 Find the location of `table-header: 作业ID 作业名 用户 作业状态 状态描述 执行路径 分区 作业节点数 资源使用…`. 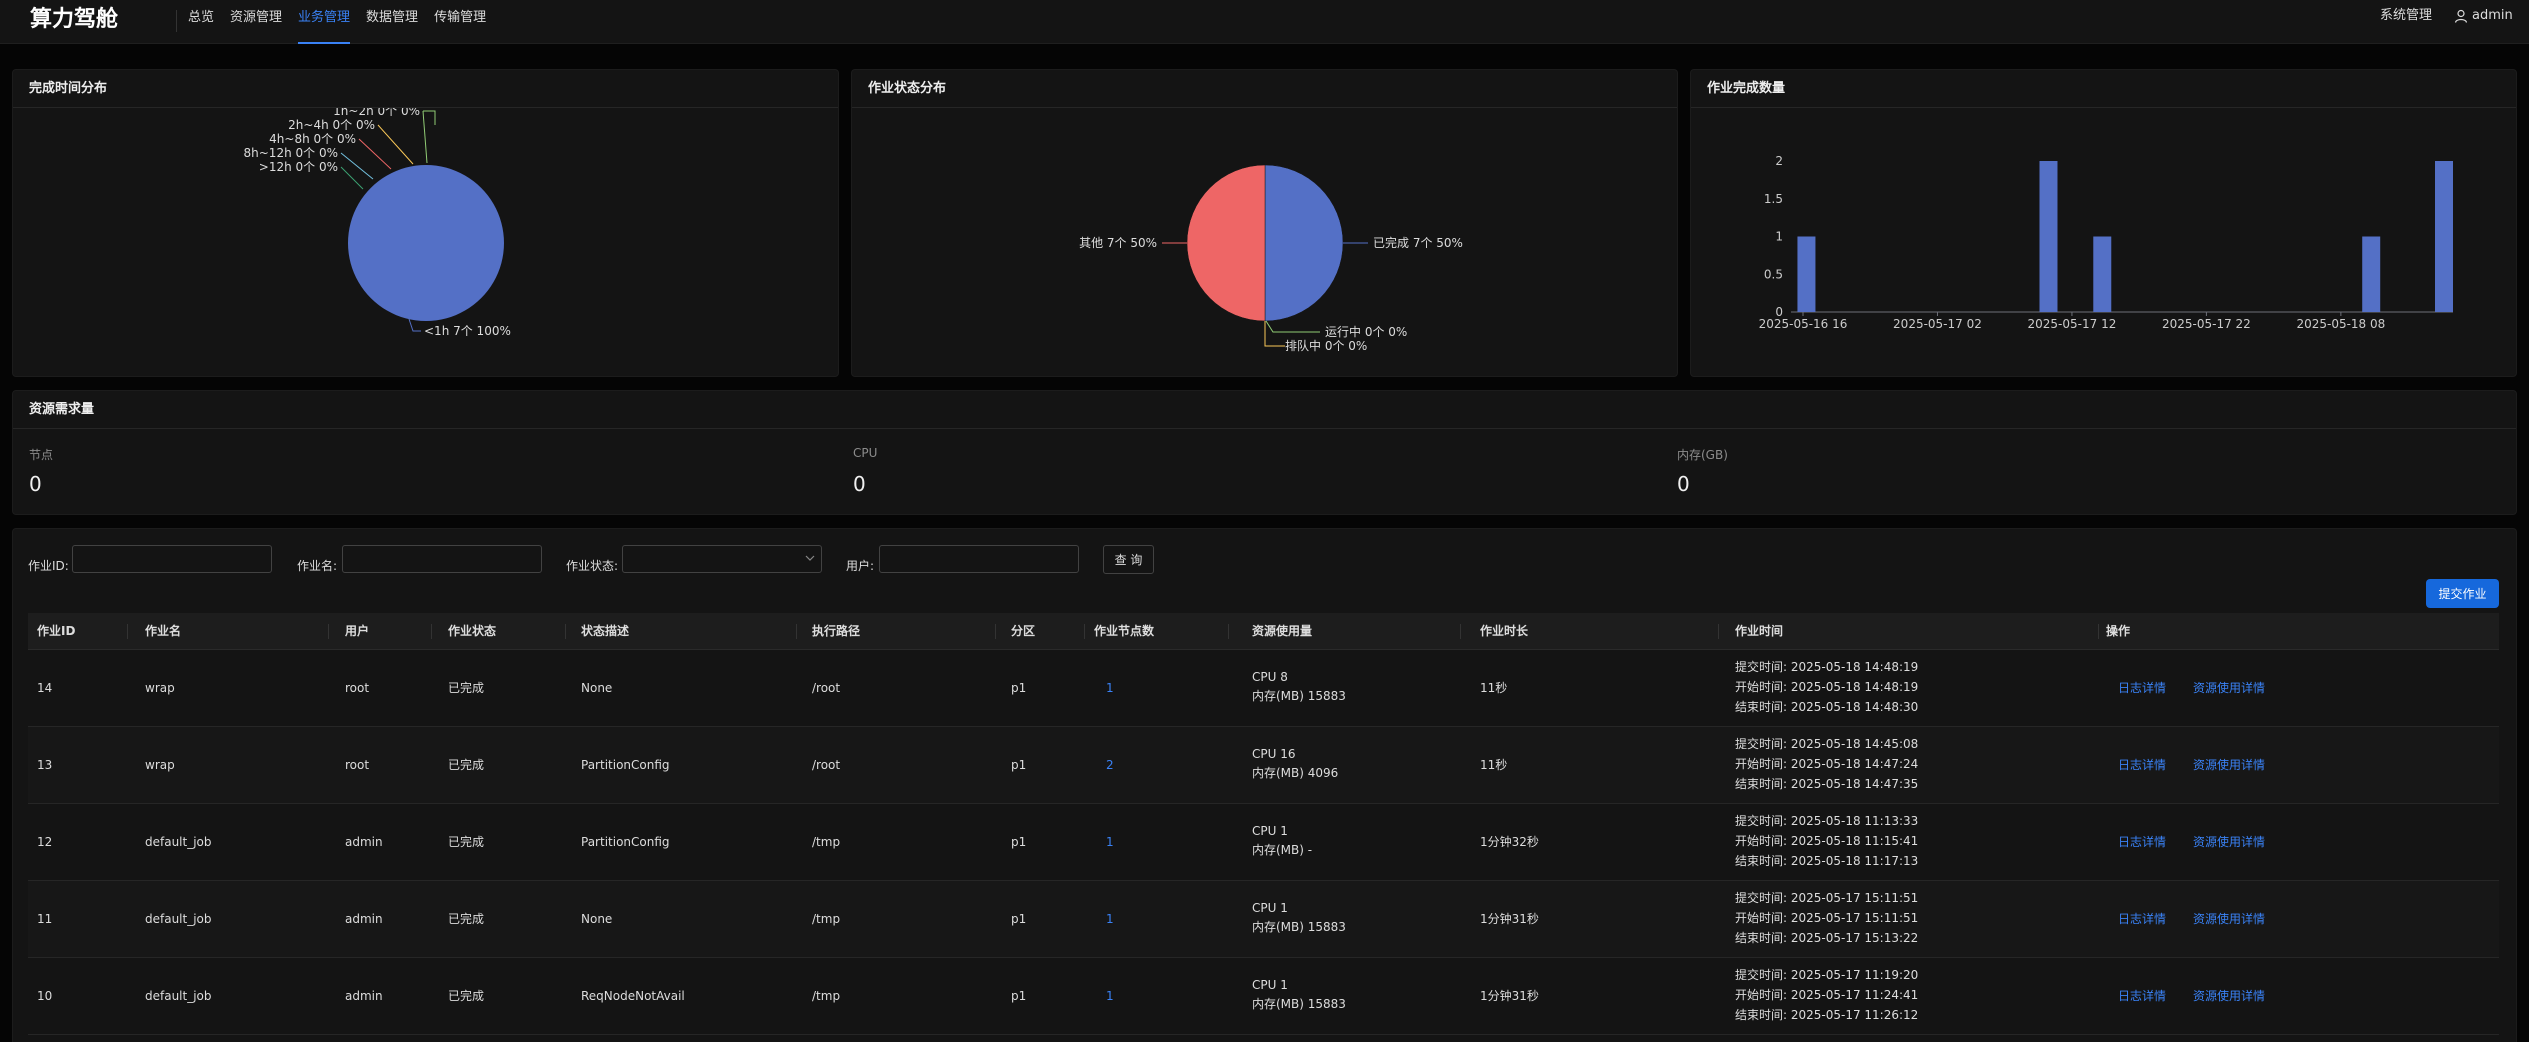

table-header: 作业ID 作业名 用户 作业状态 状态描述 执行路径 分区 作业节点数 资源使用… is located at coordinates (1263, 631).